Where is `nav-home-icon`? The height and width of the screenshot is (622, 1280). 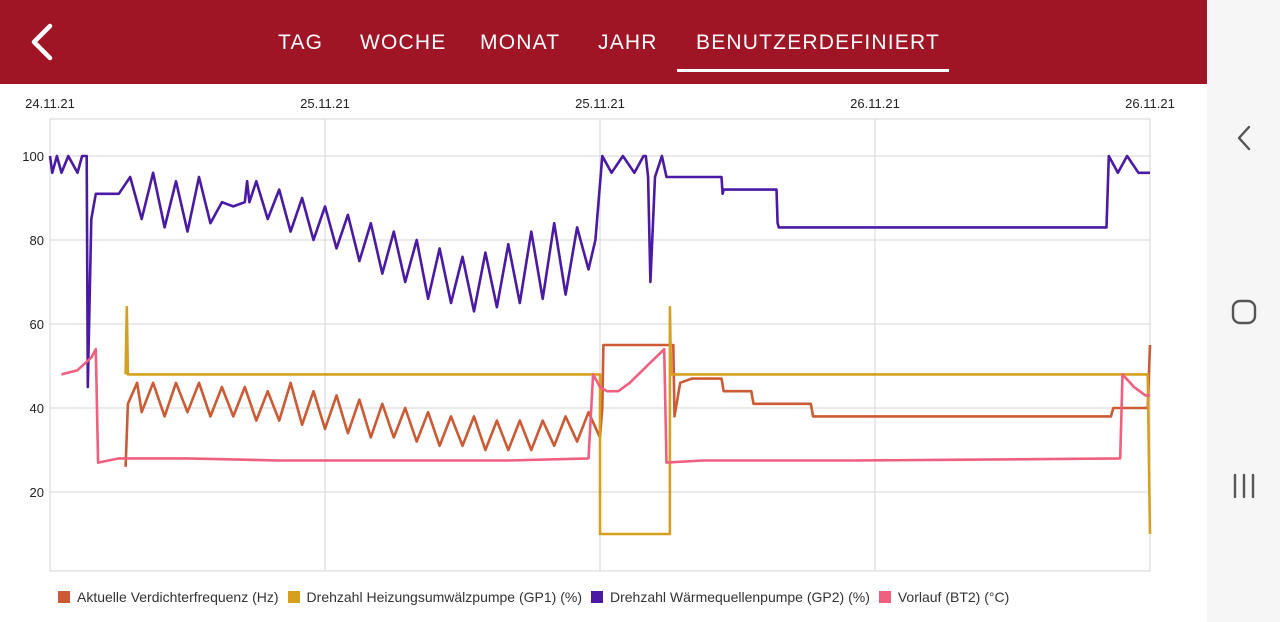 nav-home-icon is located at coordinates (1244, 312).